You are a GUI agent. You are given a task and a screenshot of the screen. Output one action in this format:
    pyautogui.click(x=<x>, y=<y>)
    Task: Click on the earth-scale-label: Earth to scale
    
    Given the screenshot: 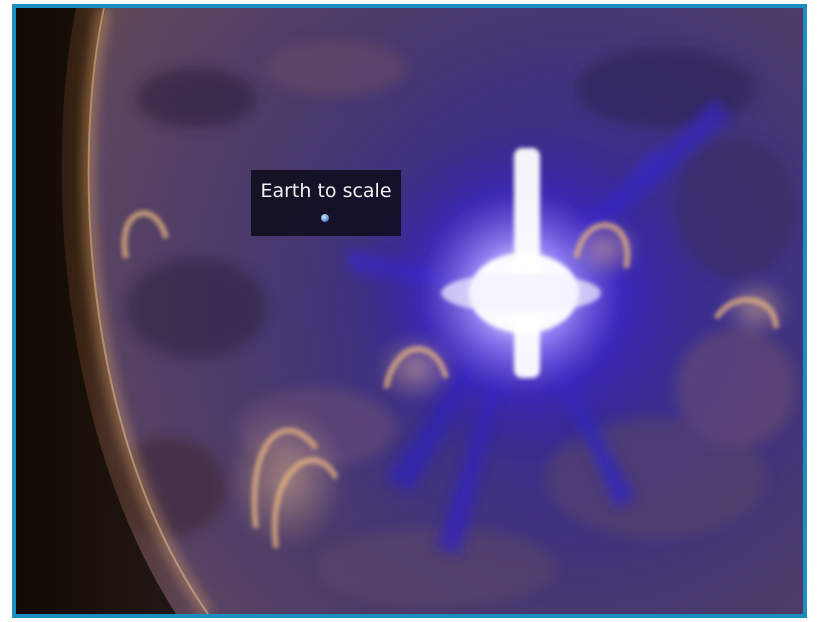 What is the action you would take?
    pyautogui.click(x=326, y=191)
    